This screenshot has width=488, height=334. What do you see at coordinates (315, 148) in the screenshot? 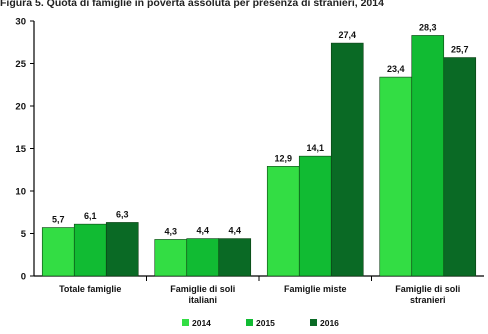
I see `data-label: 14,1` at bounding box center [315, 148].